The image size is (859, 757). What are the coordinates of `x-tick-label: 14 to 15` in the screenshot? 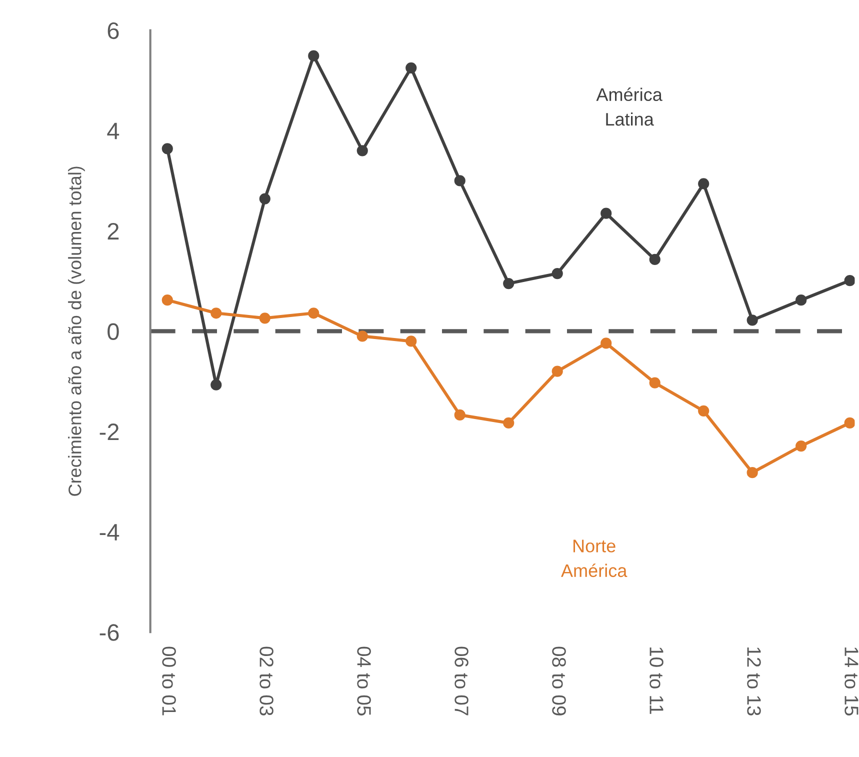 It's located at (851, 681).